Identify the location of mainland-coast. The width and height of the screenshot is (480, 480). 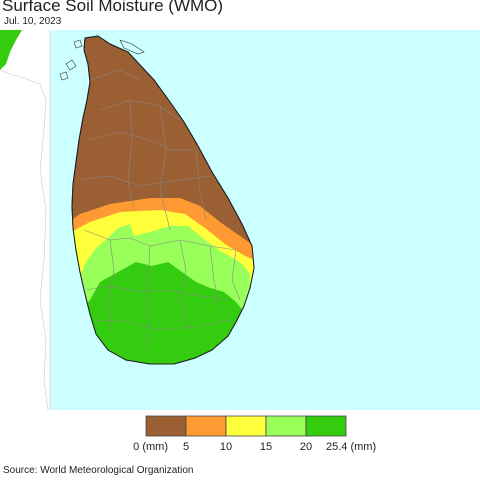
(25, 220).